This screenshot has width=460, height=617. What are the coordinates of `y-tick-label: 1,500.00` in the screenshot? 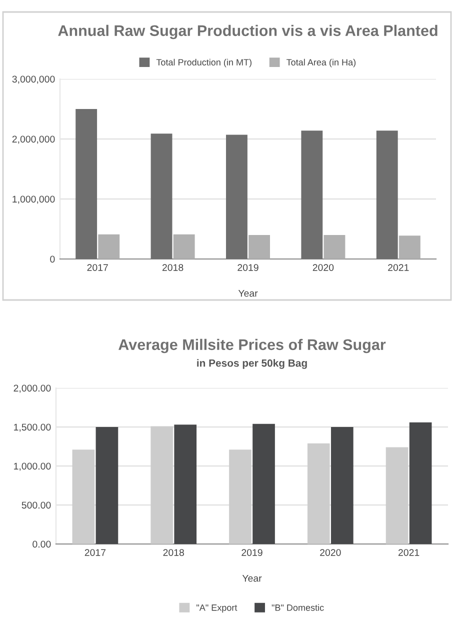 It's located at (32, 428).